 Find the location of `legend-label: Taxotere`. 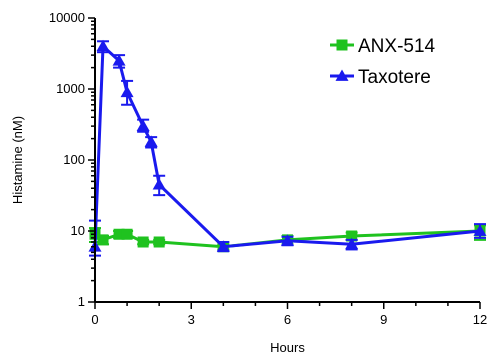

legend-label: Taxotere is located at coordinates (394, 77).